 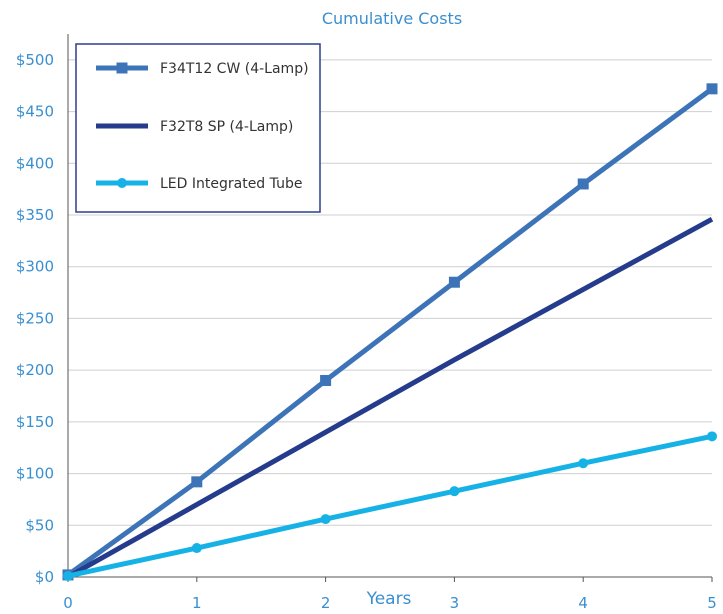 What do you see at coordinates (35, 422) in the screenshot?
I see `y-tick-label: $150` at bounding box center [35, 422].